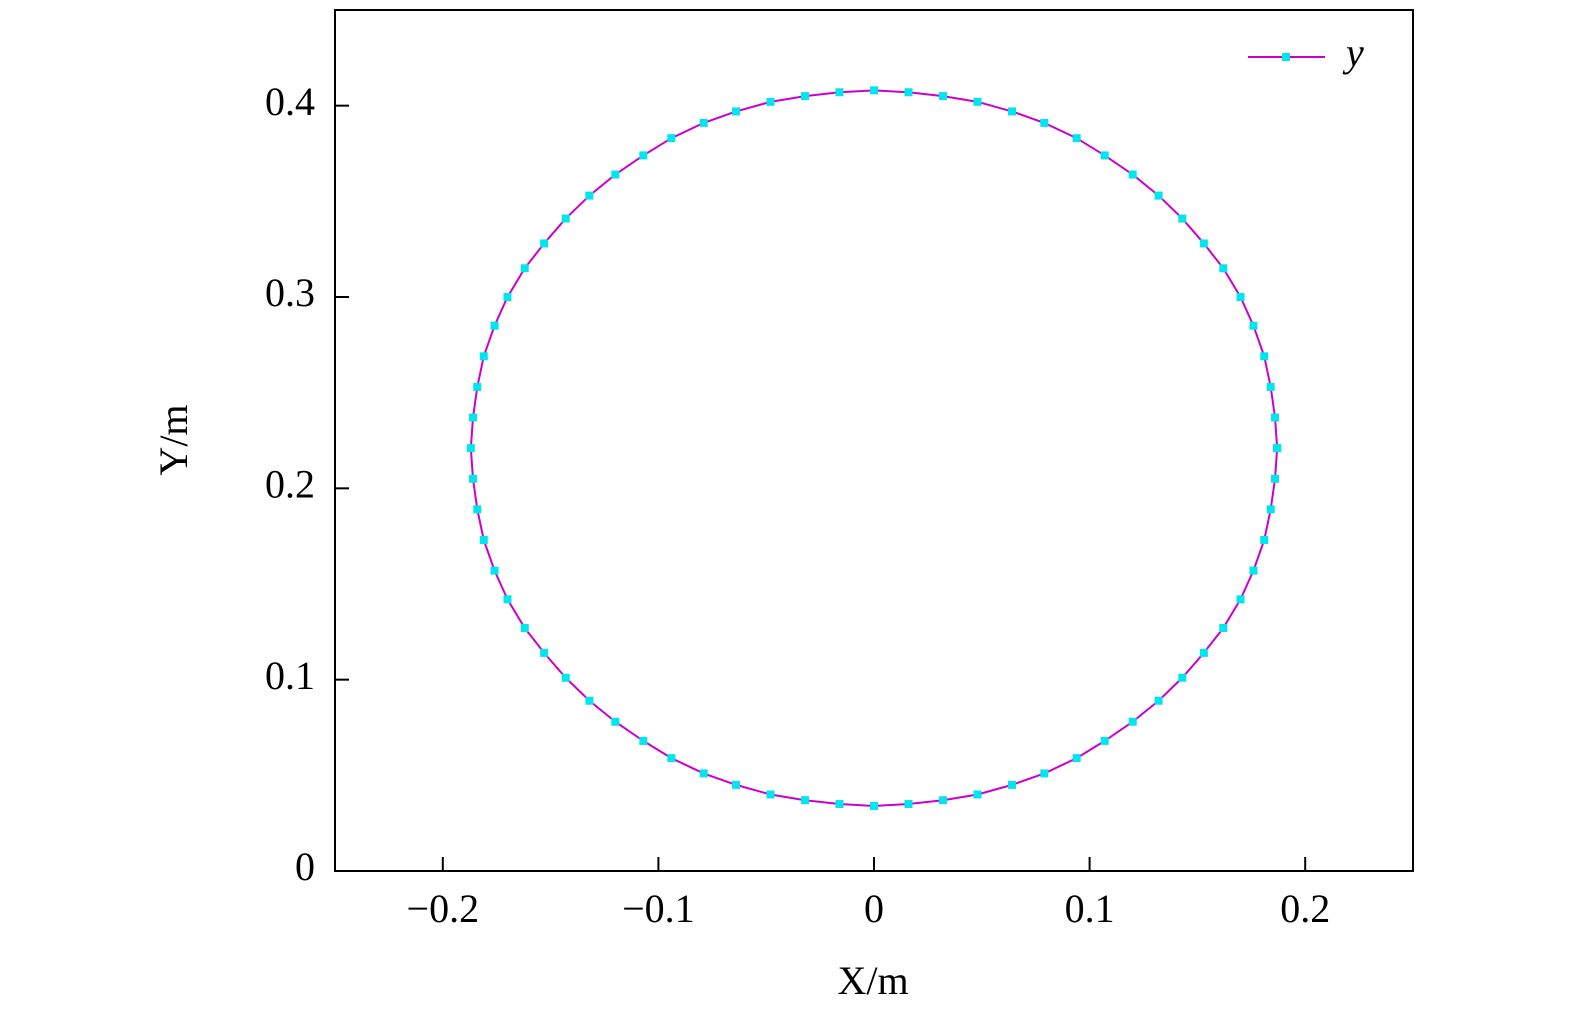 The image size is (1575, 1024). Describe the element at coordinates (290, 675) in the screenshot. I see `y-tick-label: 0.1` at that location.